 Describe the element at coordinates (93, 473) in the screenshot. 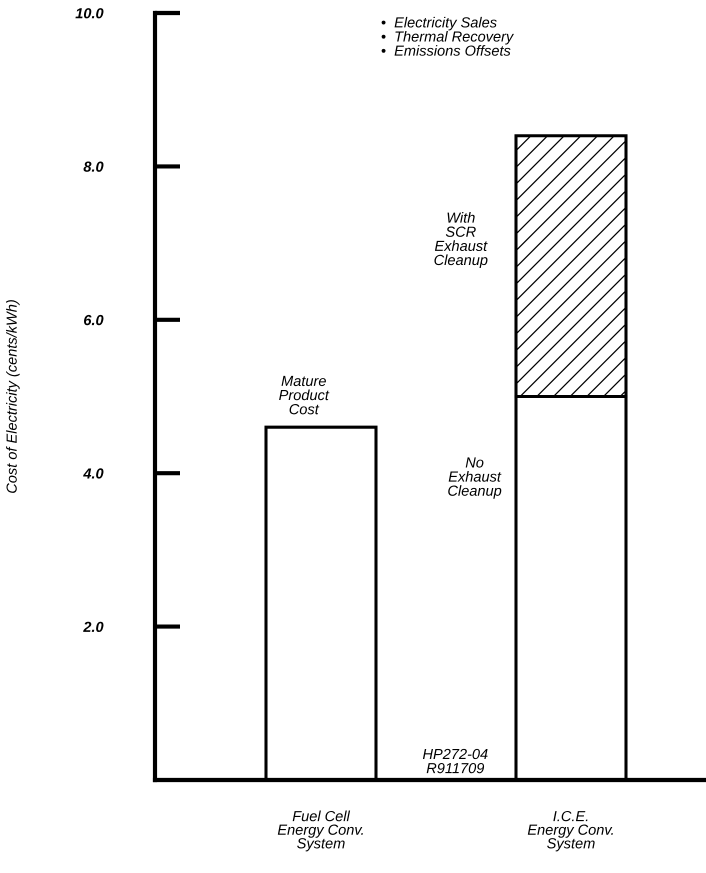

I see `y-tick-label: 4.0` at that location.